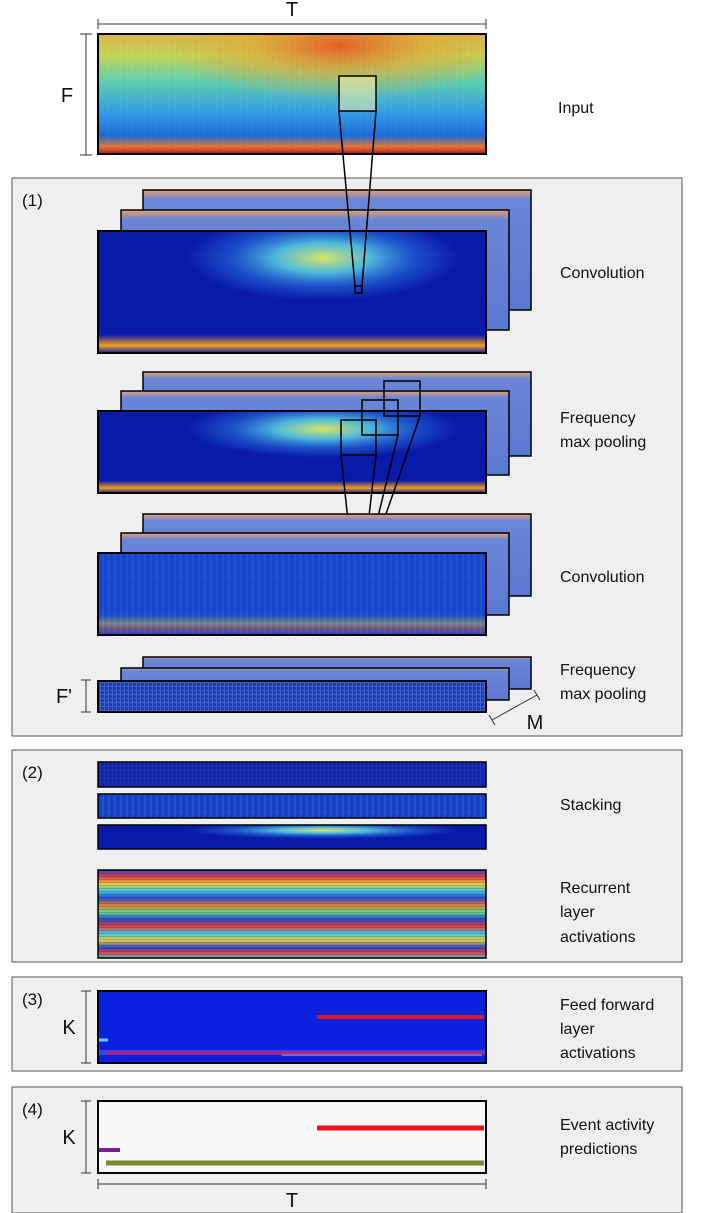 The image size is (702, 1213). What do you see at coordinates (73, 696) in the screenshot?
I see `reduced-freq-axis: F'` at bounding box center [73, 696].